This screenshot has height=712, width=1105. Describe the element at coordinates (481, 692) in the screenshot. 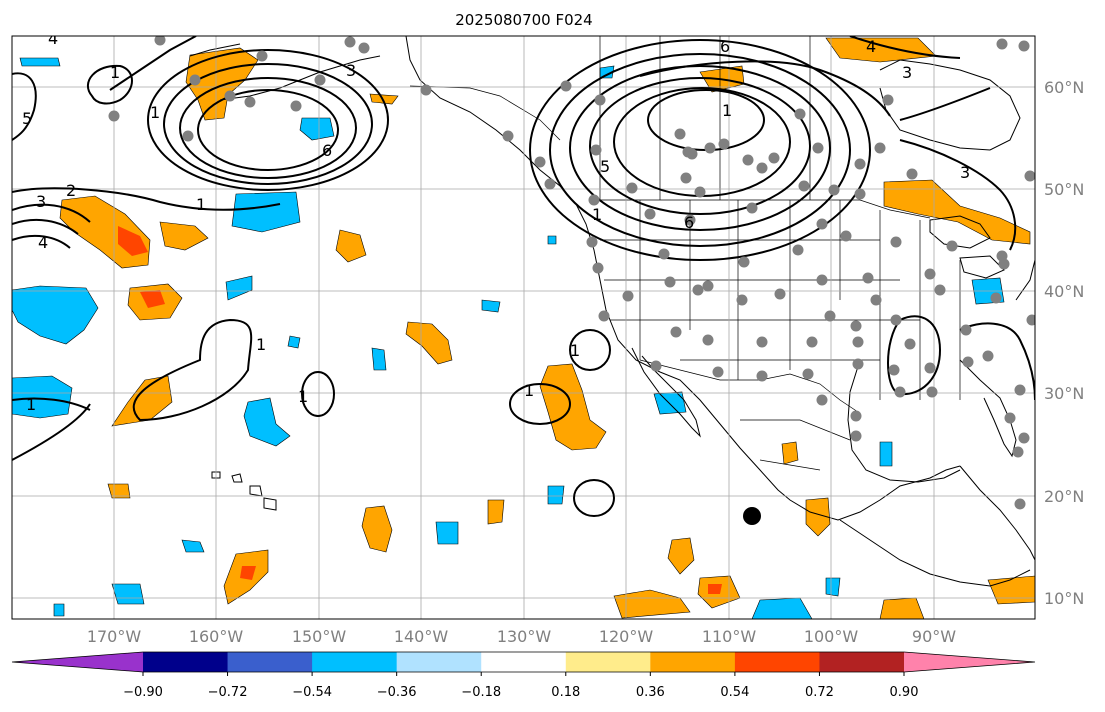

I see `colorbar-tick-label: −0.18` at that location.